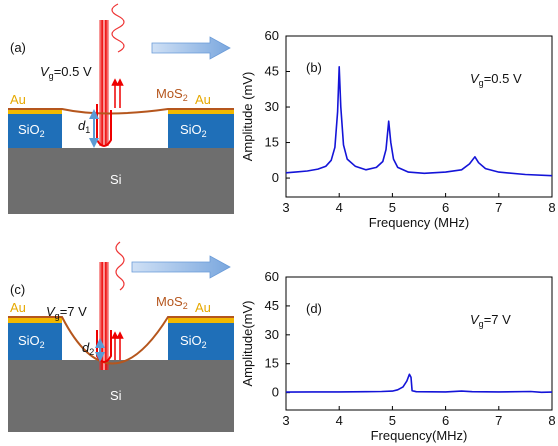  What do you see at coordinates (497, 319) in the screenshot?
I see `annotation-part: =7 V` at bounding box center [497, 319].